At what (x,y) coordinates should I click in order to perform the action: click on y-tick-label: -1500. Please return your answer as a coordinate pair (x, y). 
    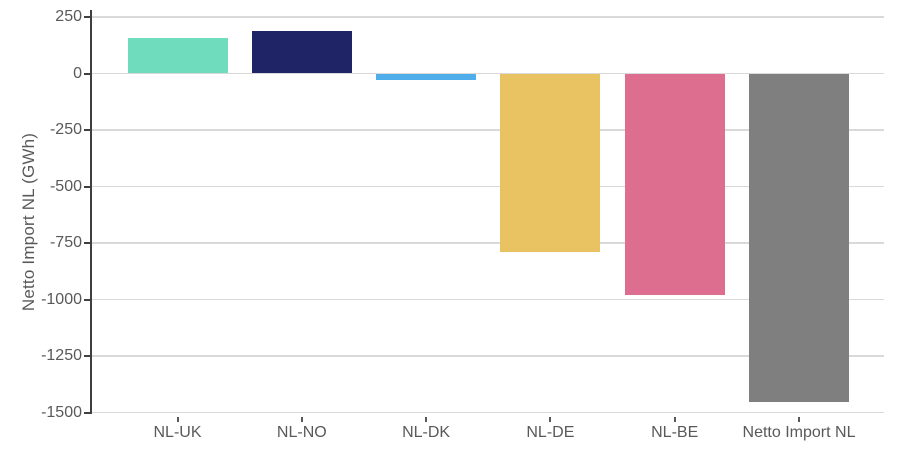
    Looking at the image, I should click on (61, 412).